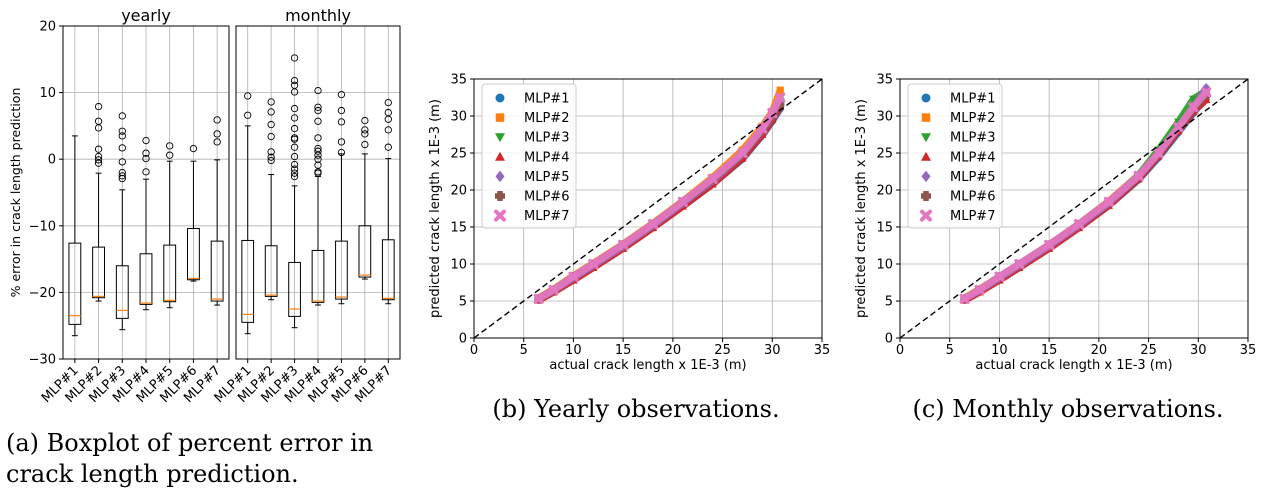 This screenshot has height=495, width=1266. Describe the element at coordinates (623, 350) in the screenshot. I see `x-tick-label: 15` at that location.